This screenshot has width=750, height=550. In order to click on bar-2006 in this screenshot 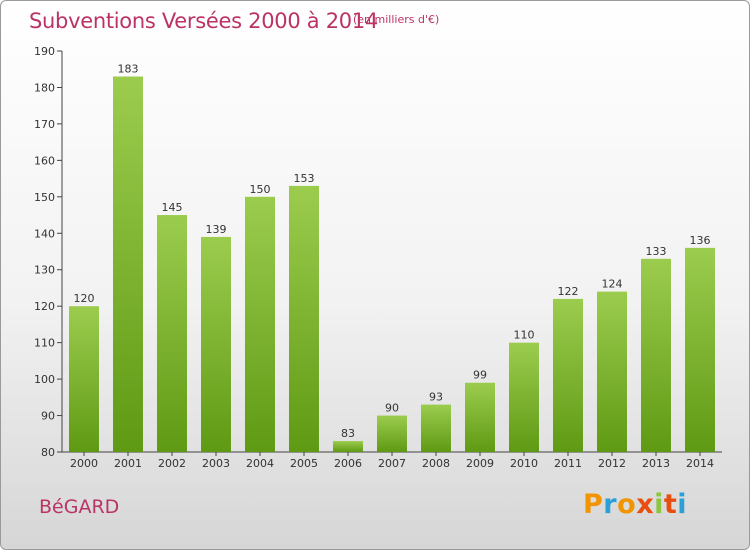, I will do `click(348, 446)`.